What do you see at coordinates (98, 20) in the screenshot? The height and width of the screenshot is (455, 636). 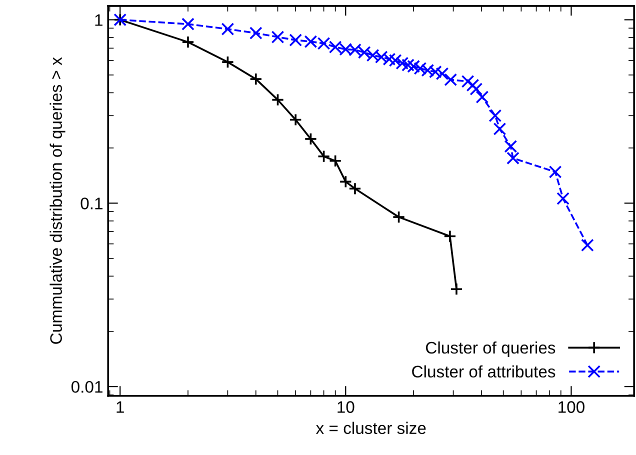 I see `y-tick-label: 1` at bounding box center [98, 20].